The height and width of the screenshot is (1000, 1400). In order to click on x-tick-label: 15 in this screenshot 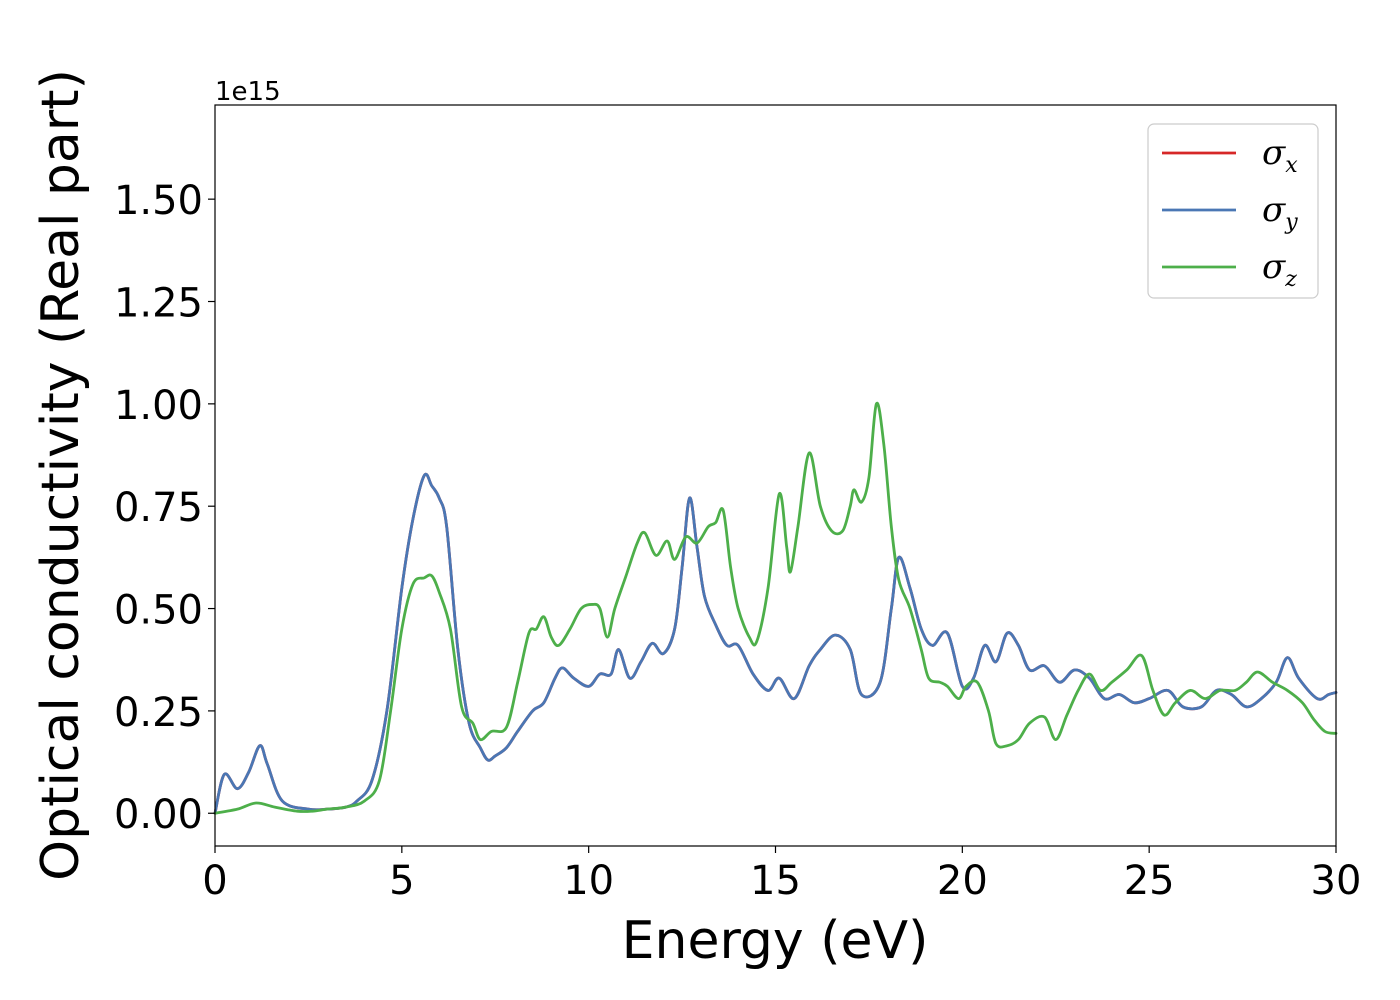, I will do `click(775, 881)`.